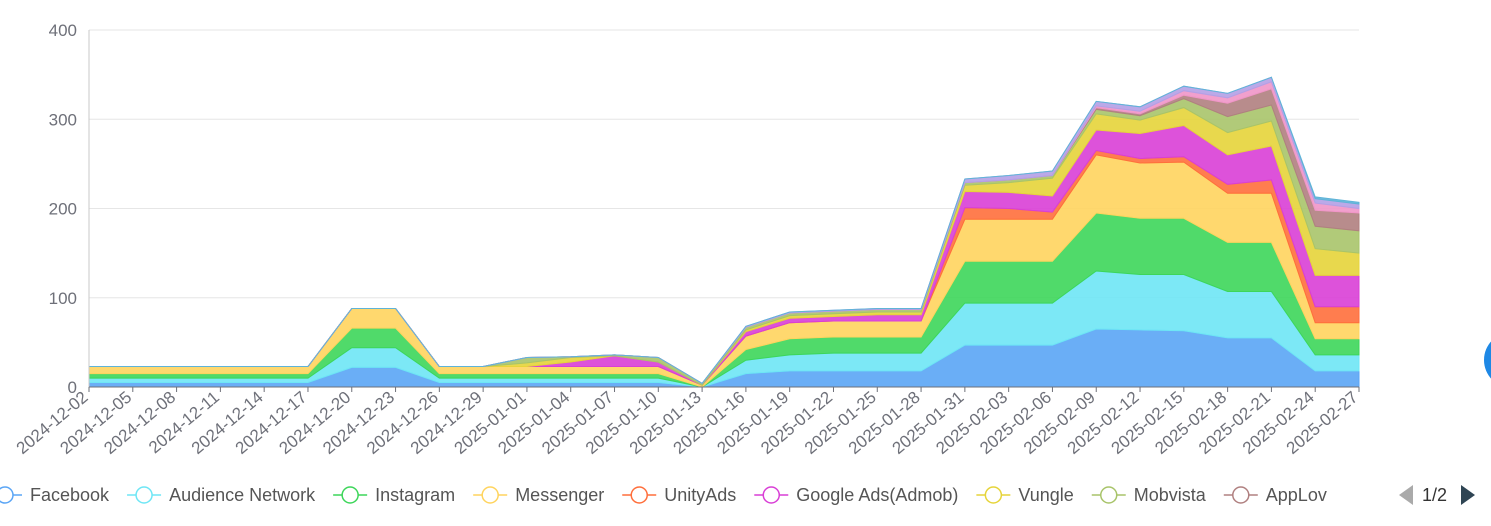 The height and width of the screenshot is (526, 1491). What do you see at coordinates (72, 387) in the screenshot?
I see `y-tick-label: 0` at bounding box center [72, 387].